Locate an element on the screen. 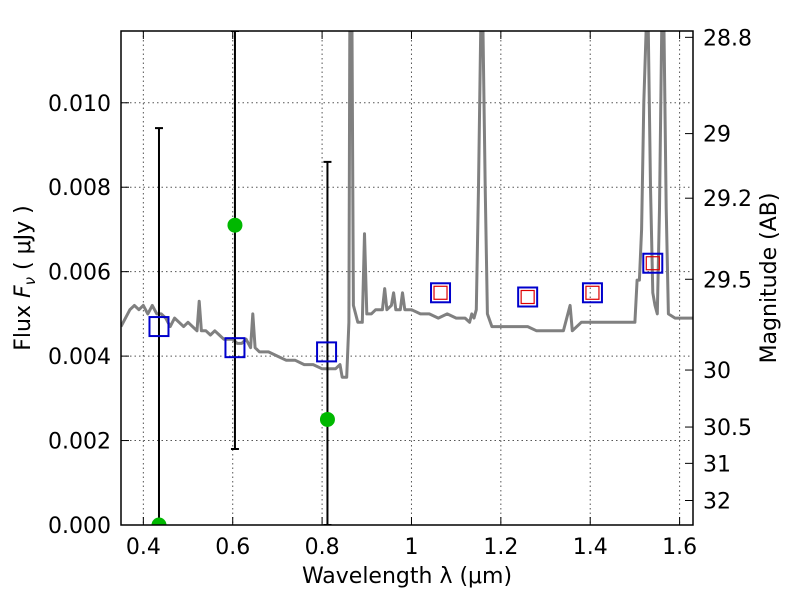 The height and width of the screenshot is (600, 800). y-tick-label: 0.008 is located at coordinates (79, 188).